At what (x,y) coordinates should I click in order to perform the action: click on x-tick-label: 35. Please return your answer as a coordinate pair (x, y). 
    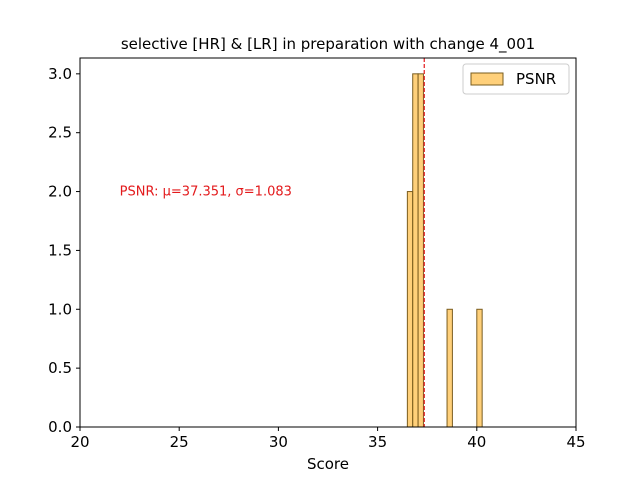
    Looking at the image, I should click on (377, 442).